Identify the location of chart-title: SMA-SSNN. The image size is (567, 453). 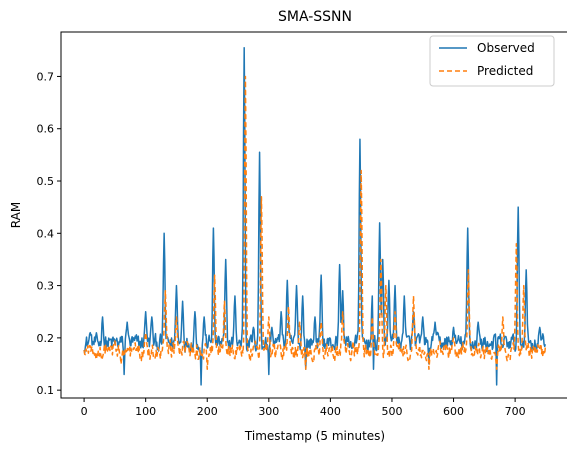
(315, 17).